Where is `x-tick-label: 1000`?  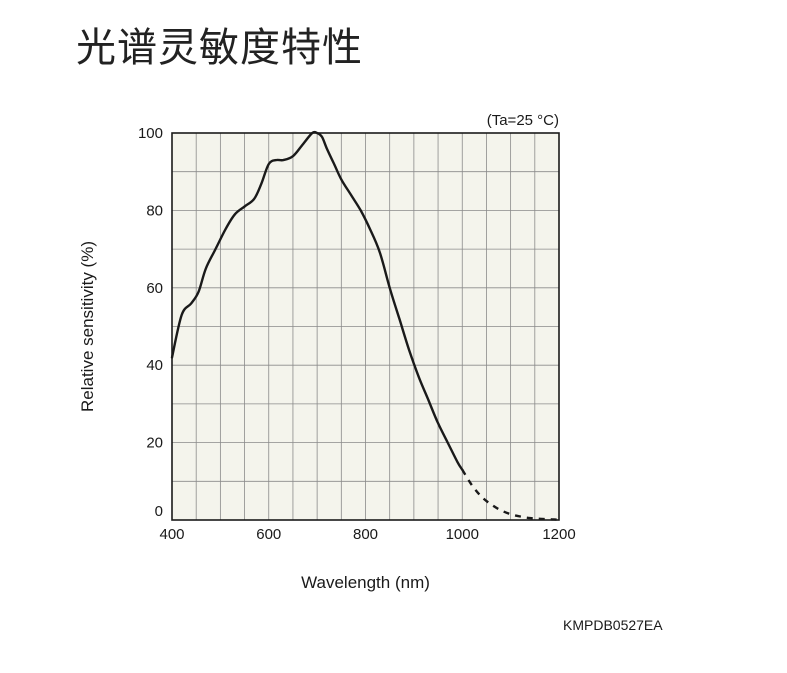
x-tick-label: 1000 is located at coordinates (462, 534).